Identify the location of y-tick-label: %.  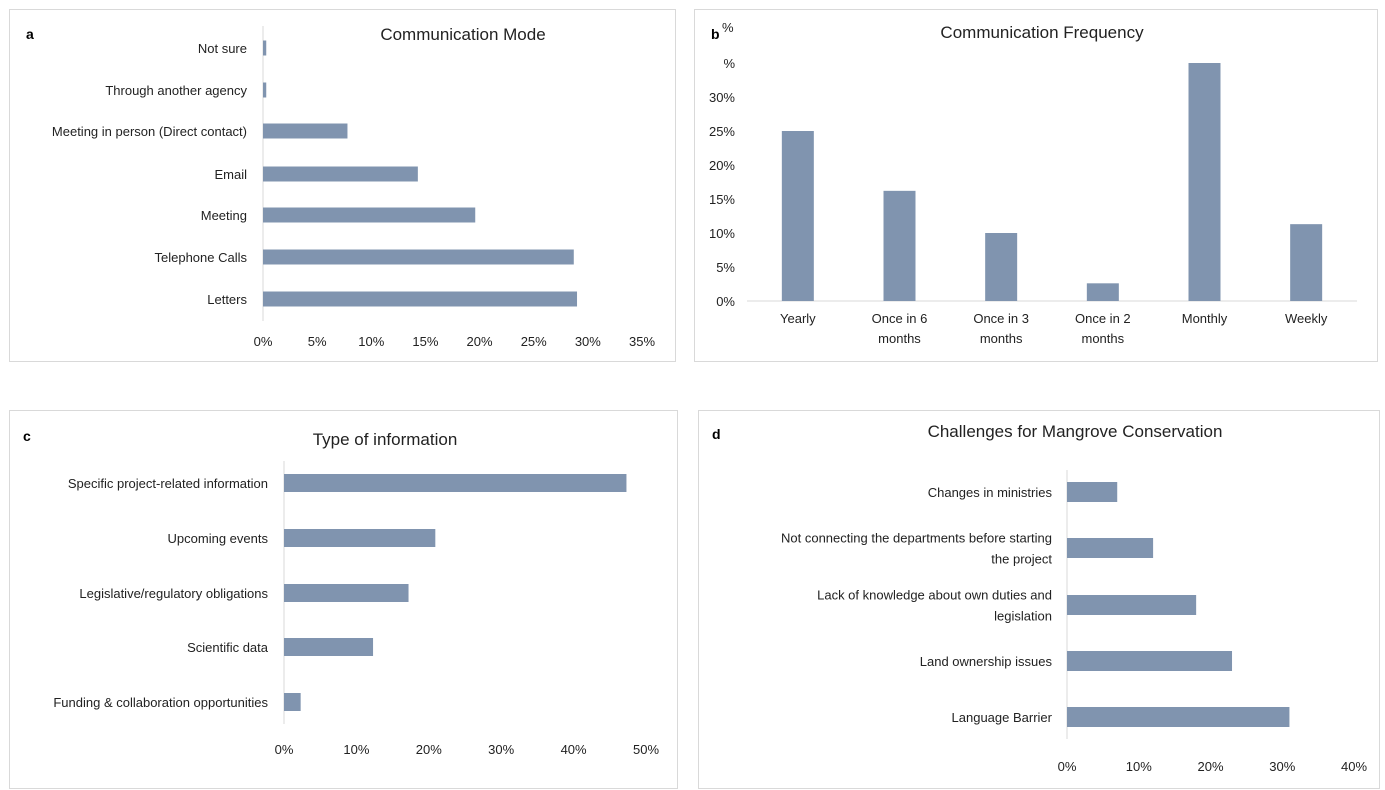
(729, 63).